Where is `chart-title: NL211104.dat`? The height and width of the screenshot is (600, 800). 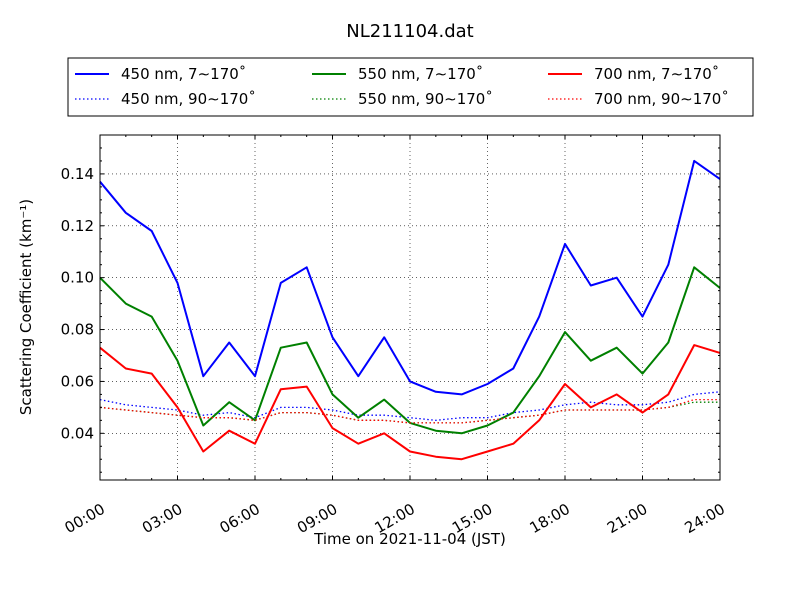 chart-title: NL211104.dat is located at coordinates (409, 31).